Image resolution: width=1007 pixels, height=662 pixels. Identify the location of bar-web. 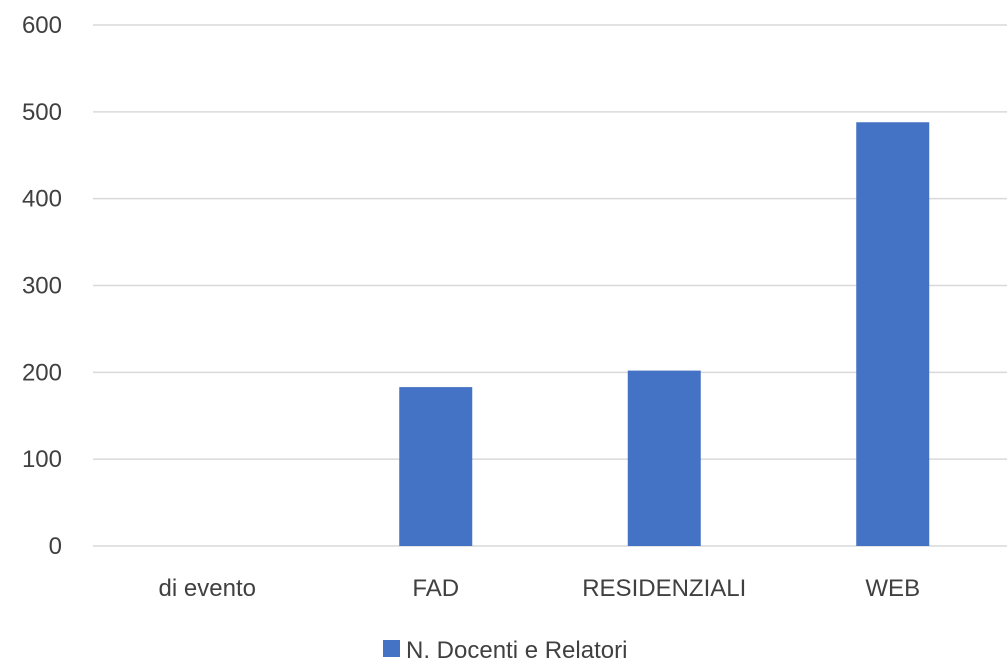
(893, 334).